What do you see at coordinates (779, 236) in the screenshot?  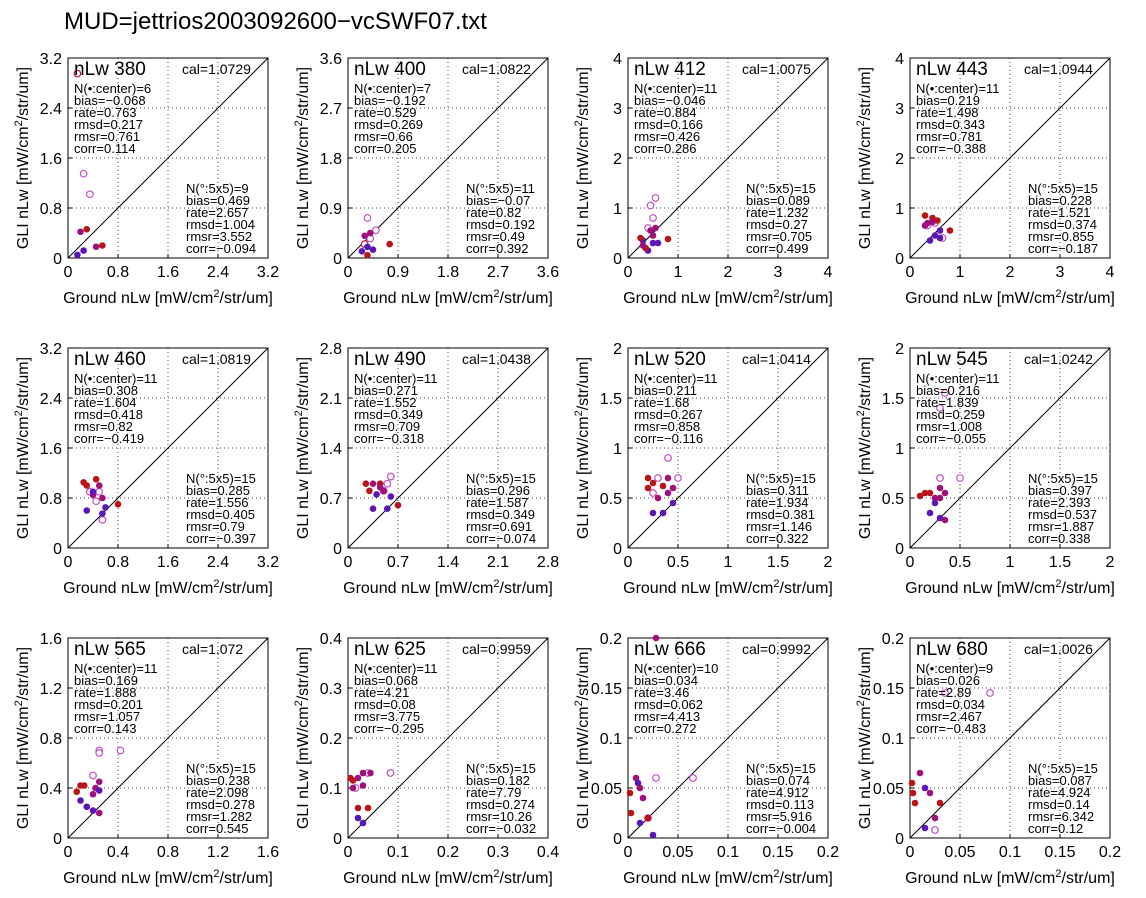 I see `box-stat: rmsr=0.705` at bounding box center [779, 236].